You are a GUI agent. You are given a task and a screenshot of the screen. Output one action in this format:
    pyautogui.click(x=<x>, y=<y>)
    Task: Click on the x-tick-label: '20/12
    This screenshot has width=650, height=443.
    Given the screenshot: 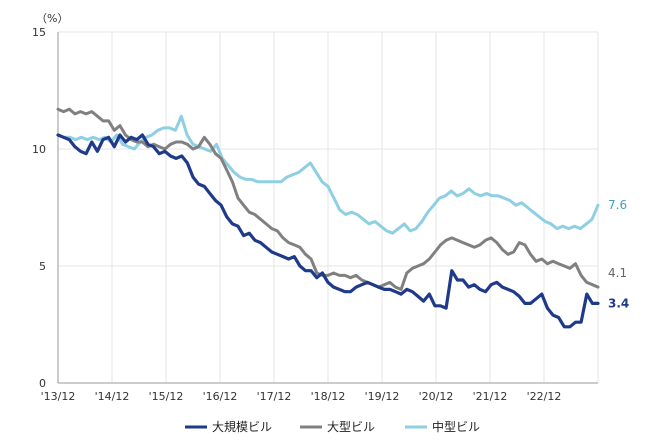 What is the action you would take?
    pyautogui.click(x=436, y=396)
    